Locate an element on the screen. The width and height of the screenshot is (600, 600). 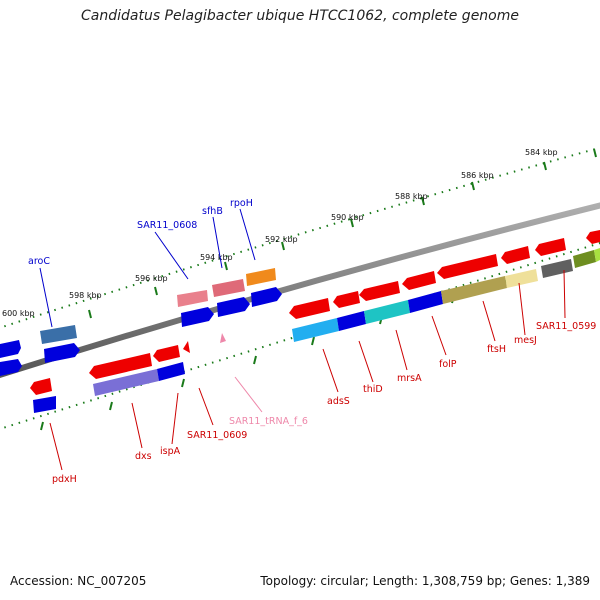
tick-label: 584 kbp is located at coordinates (541, 152).